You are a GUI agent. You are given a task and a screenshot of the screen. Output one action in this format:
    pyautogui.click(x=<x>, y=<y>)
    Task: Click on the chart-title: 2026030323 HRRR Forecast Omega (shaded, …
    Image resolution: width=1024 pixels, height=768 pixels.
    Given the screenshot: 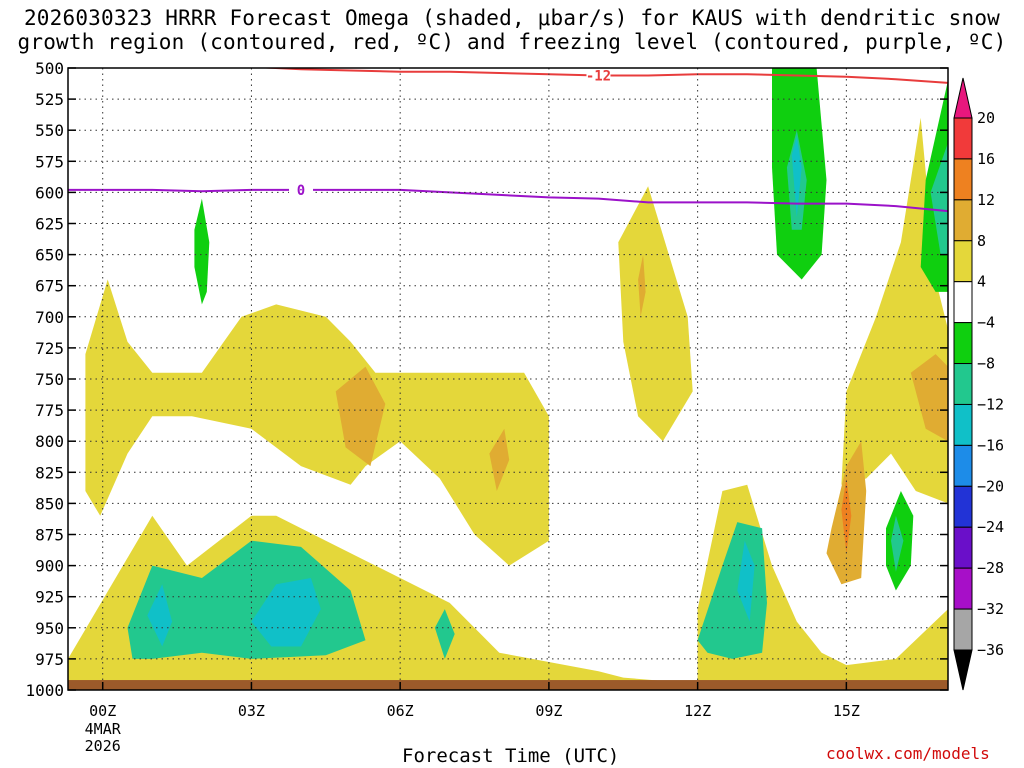 What is the action you would take?
    pyautogui.click(x=512, y=30)
    